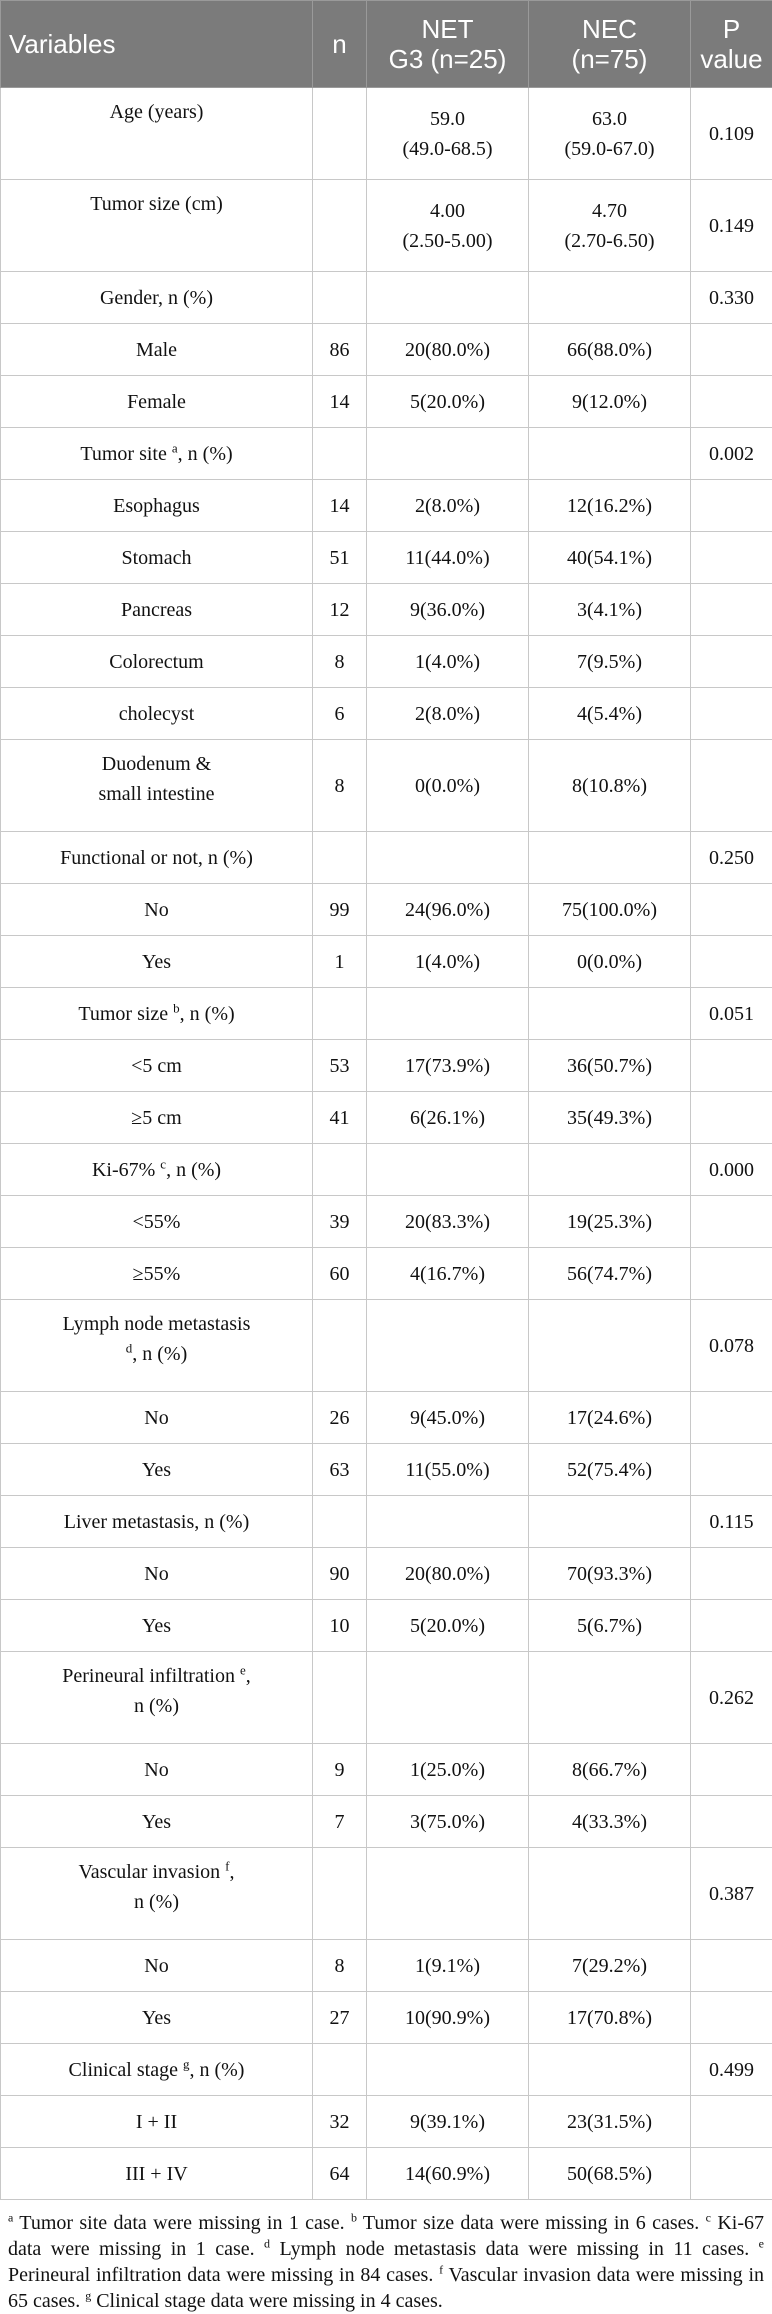 The image size is (772, 2314). What do you see at coordinates (731, 858) in the screenshot?
I see `p-value-cell: 0.250` at bounding box center [731, 858].